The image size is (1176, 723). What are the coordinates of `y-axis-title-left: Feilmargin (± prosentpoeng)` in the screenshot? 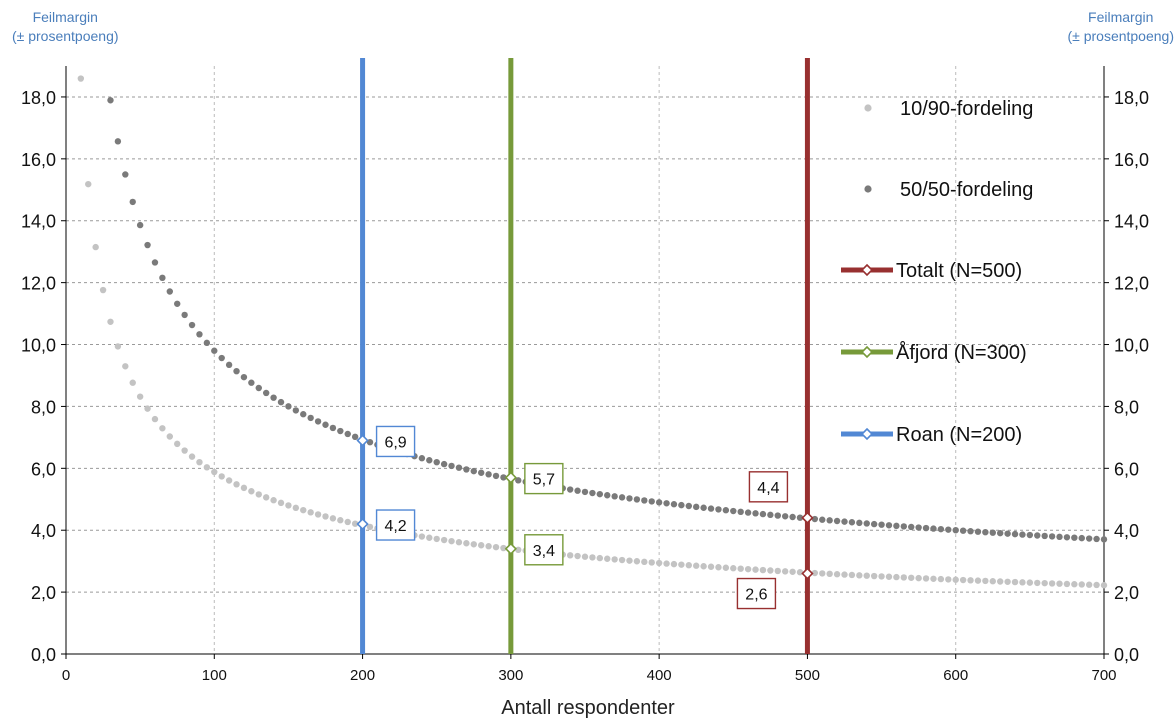 It's located at (65, 27).